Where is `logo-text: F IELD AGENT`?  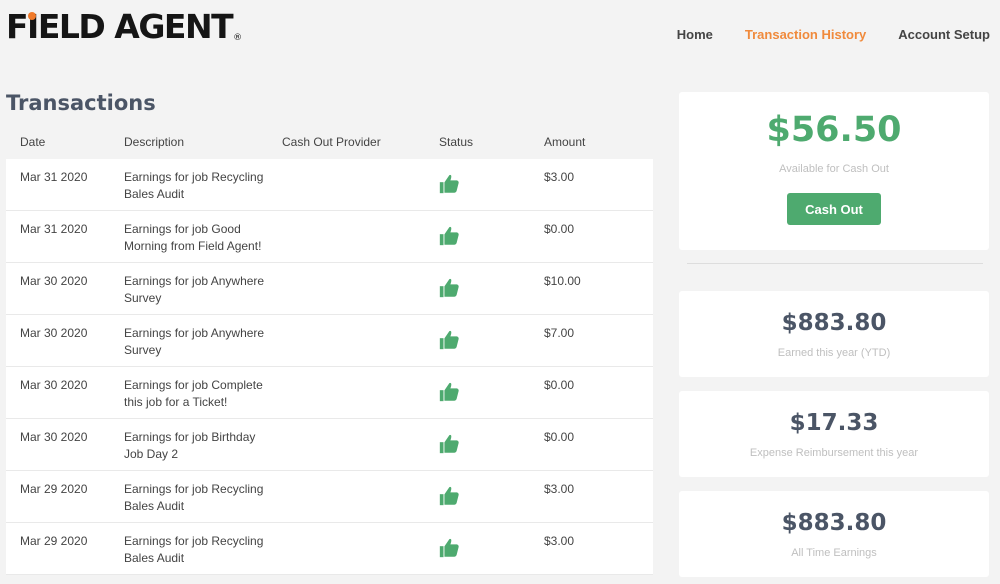 logo-text: F IELD AGENT is located at coordinates (120, 26).